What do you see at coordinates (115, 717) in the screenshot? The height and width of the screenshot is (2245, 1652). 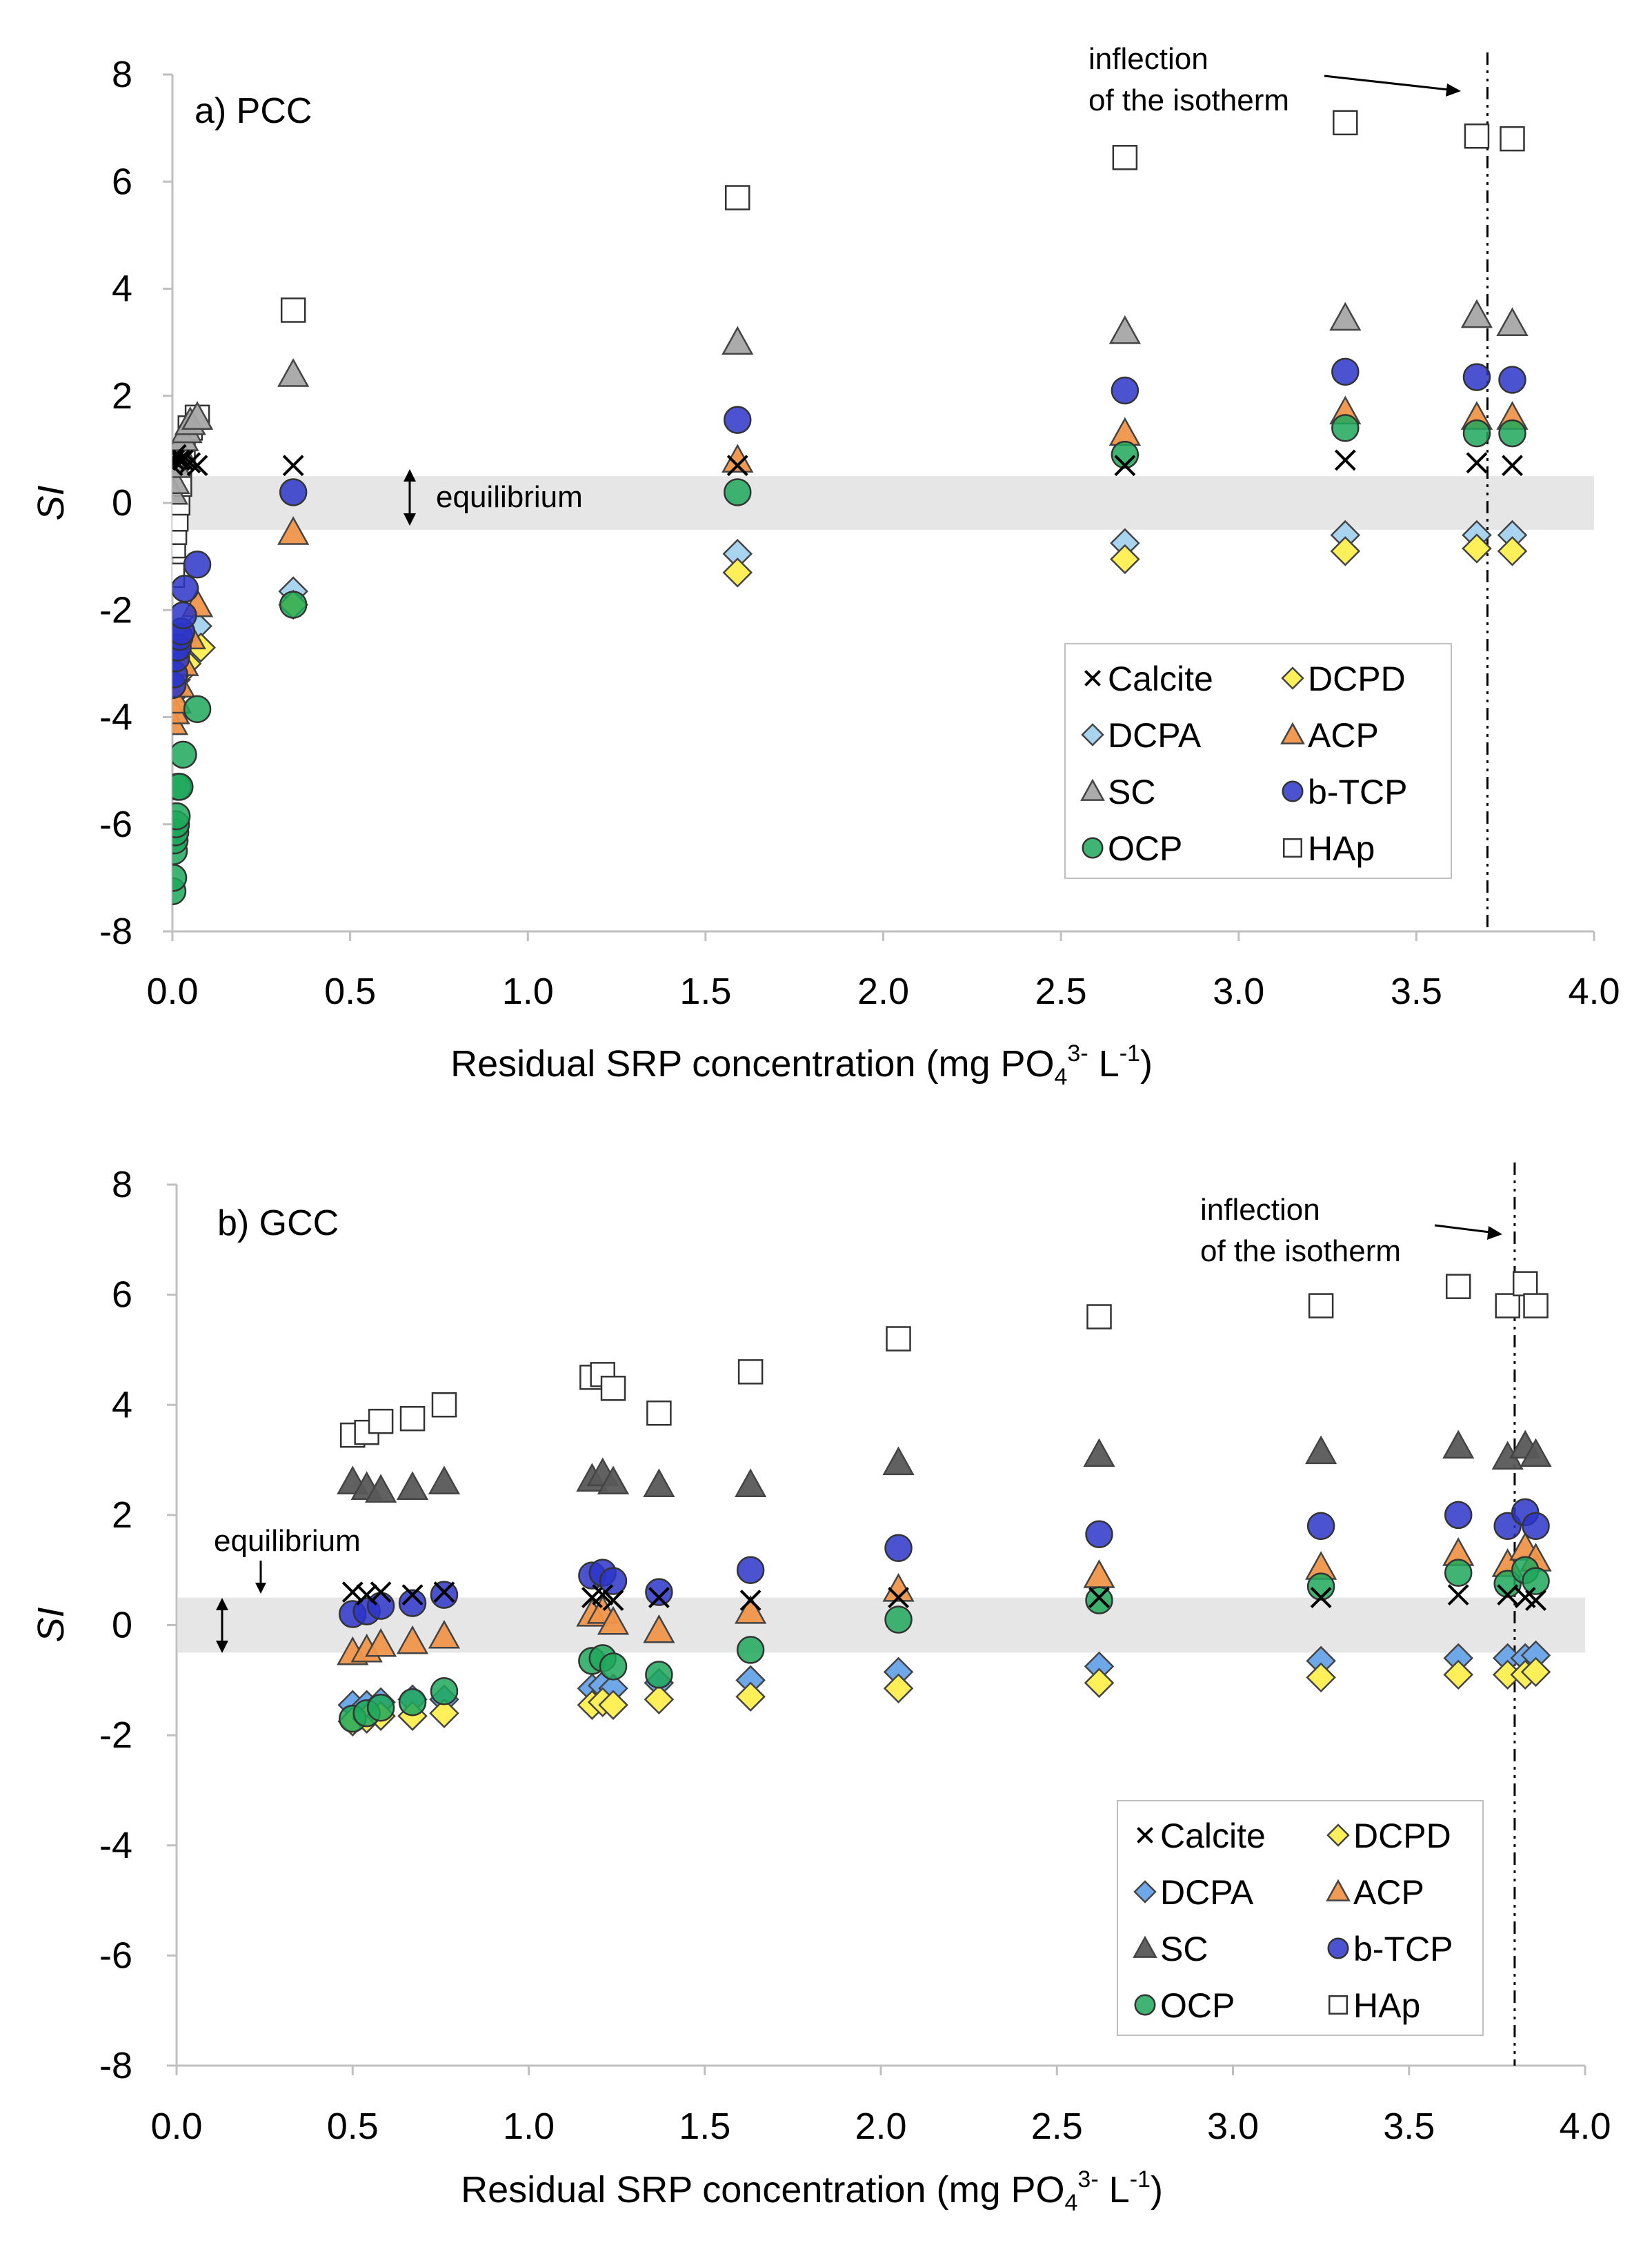 I see `y-tick-label: -4` at bounding box center [115, 717].